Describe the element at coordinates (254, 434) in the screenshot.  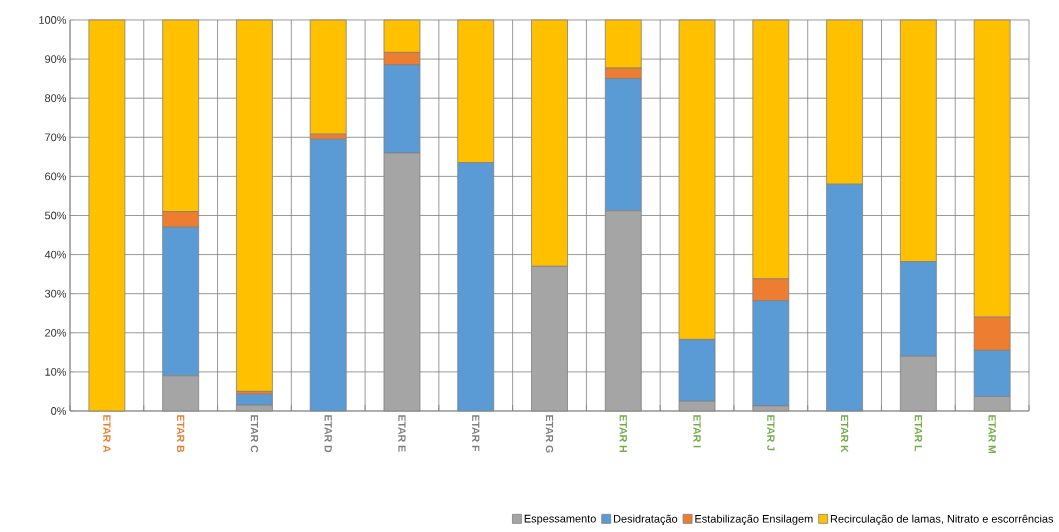
I see `x-tick-label: ETAR C` at that location.